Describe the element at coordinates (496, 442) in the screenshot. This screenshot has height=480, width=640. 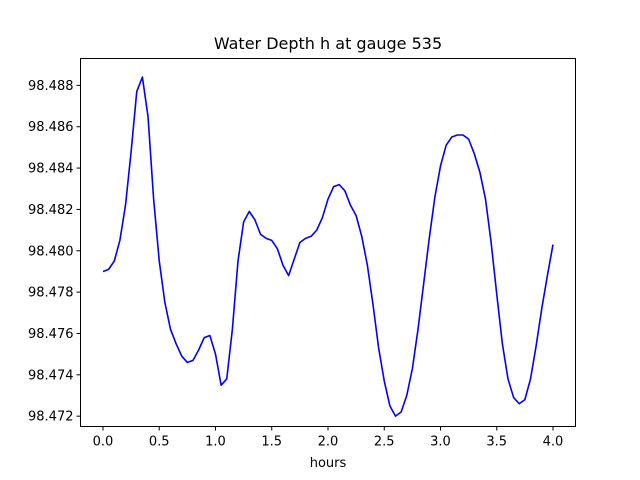
I see `x-tick-label: 3.5` at that location.